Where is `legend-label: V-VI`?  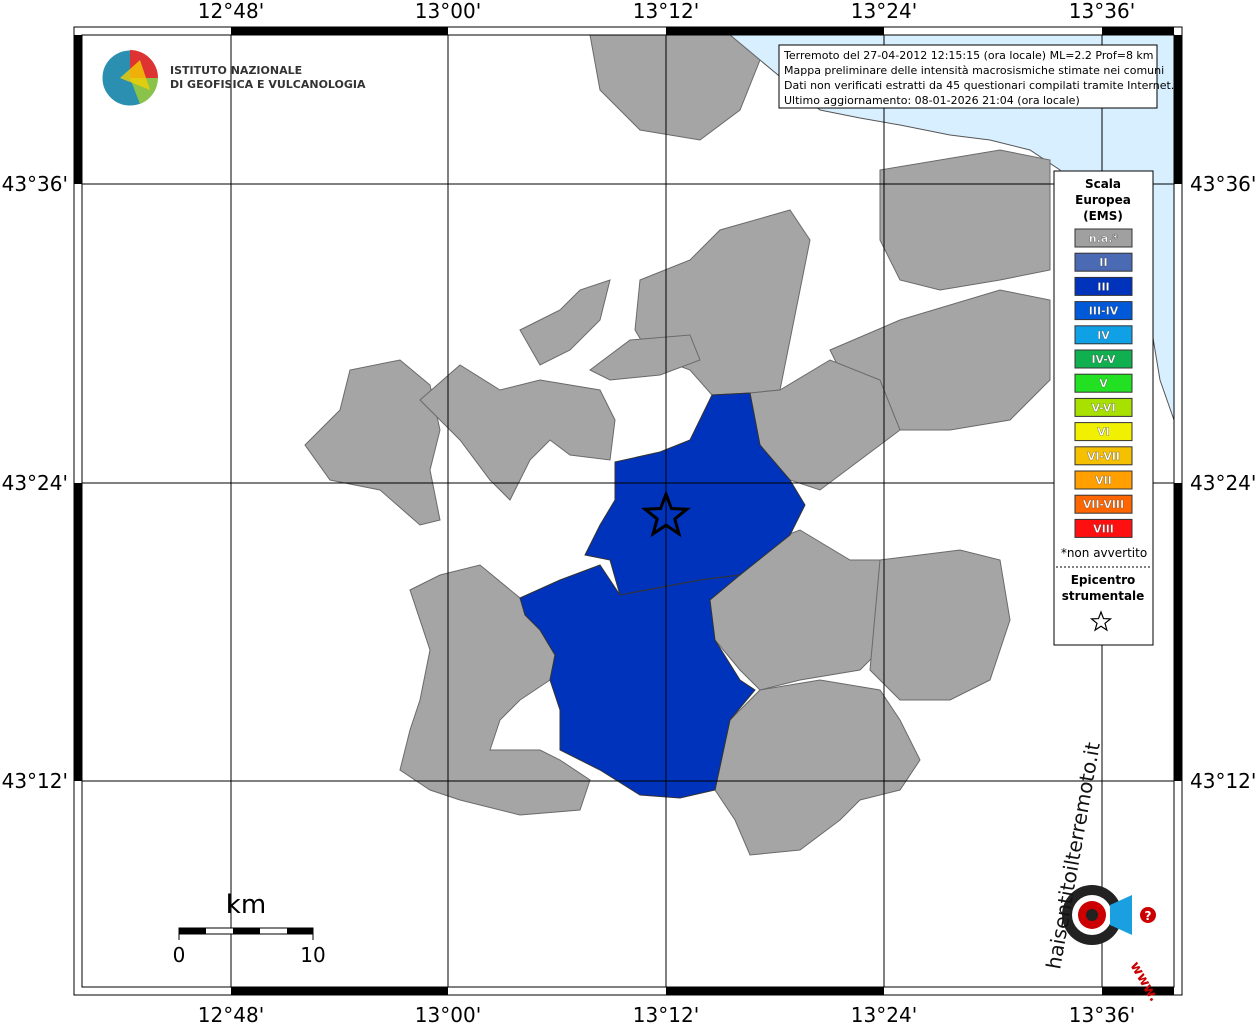 legend-label: V-VI is located at coordinates (1103, 407).